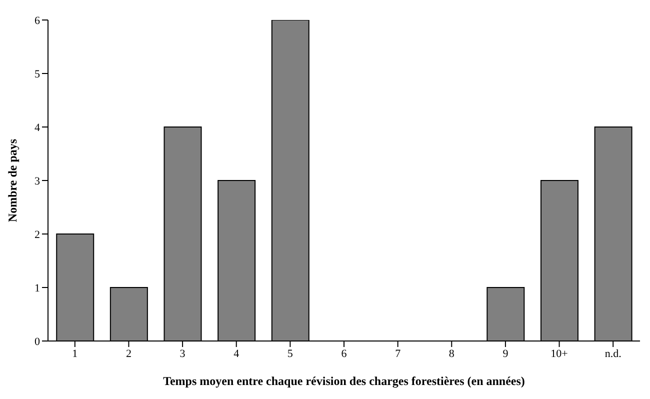 The width and height of the screenshot is (650, 399). I want to click on y-tick-label: 6, so click(37, 20).